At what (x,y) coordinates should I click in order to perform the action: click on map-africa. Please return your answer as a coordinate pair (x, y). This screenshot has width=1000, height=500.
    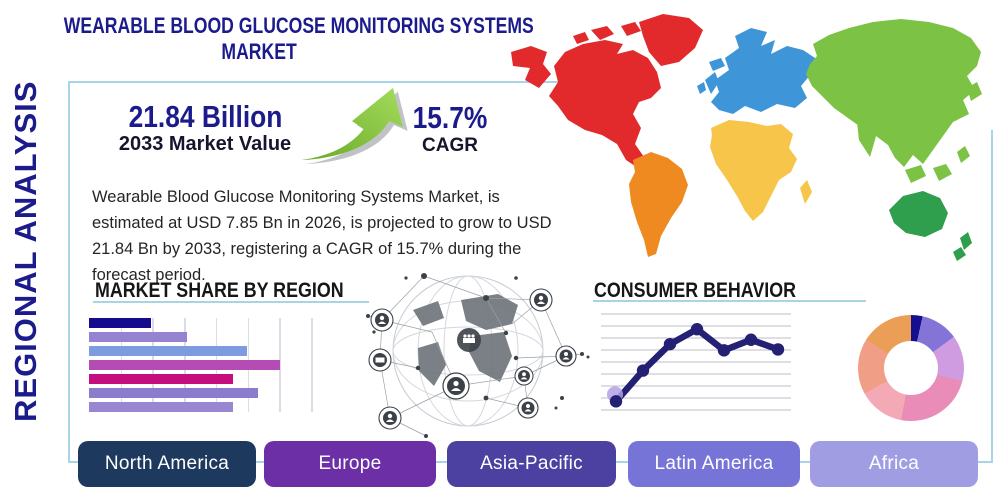
    Looking at the image, I should click on (753, 170).